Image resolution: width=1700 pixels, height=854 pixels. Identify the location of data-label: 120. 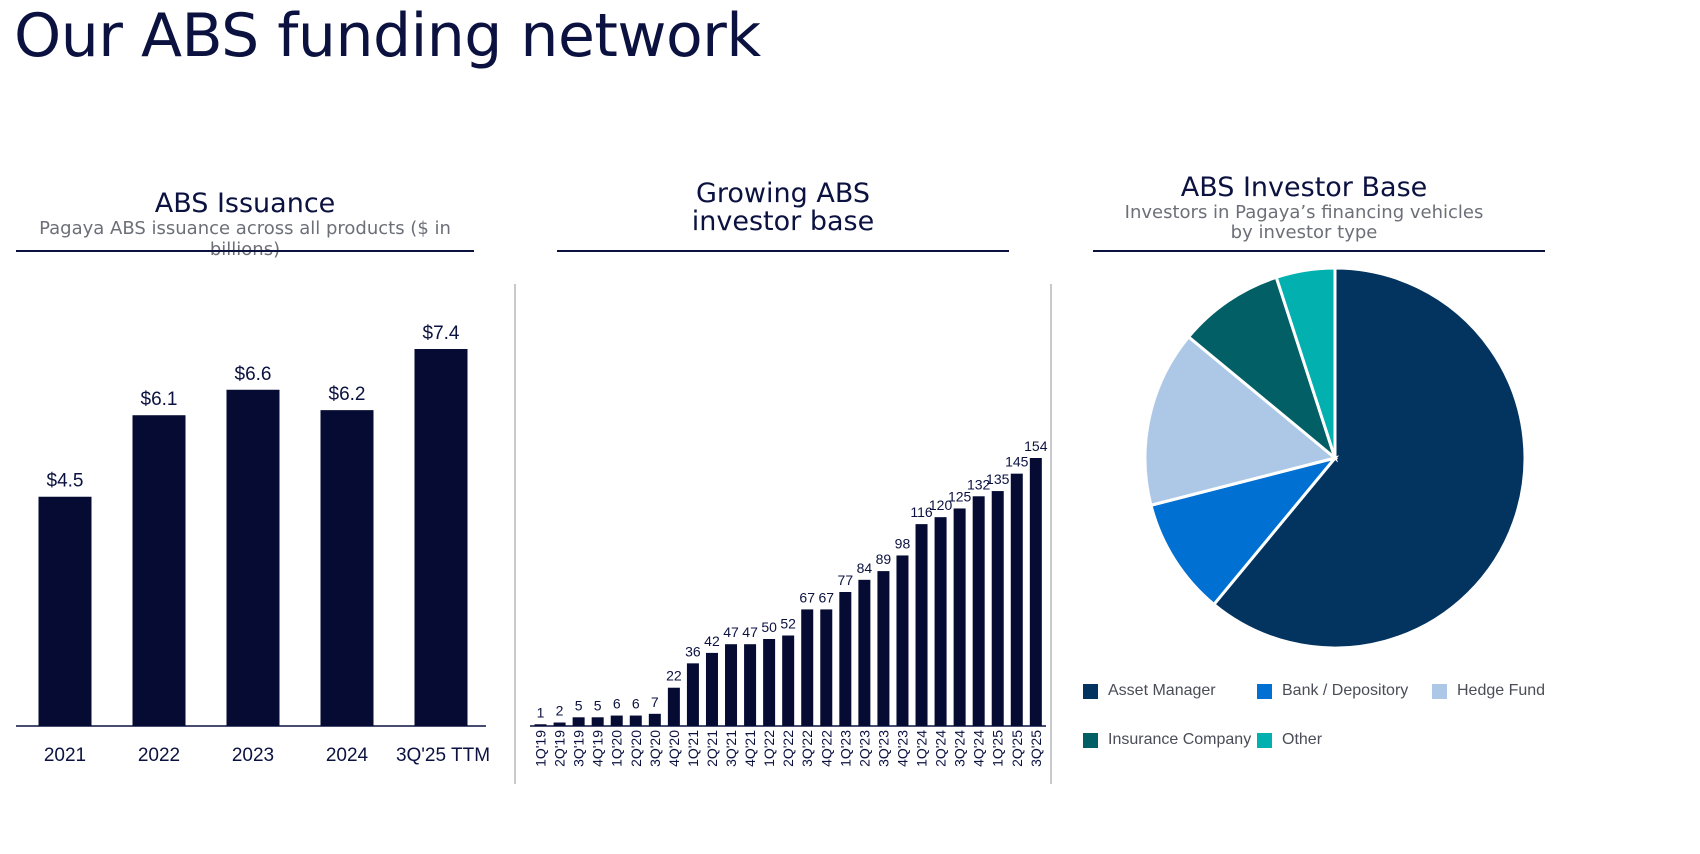
(941, 505).